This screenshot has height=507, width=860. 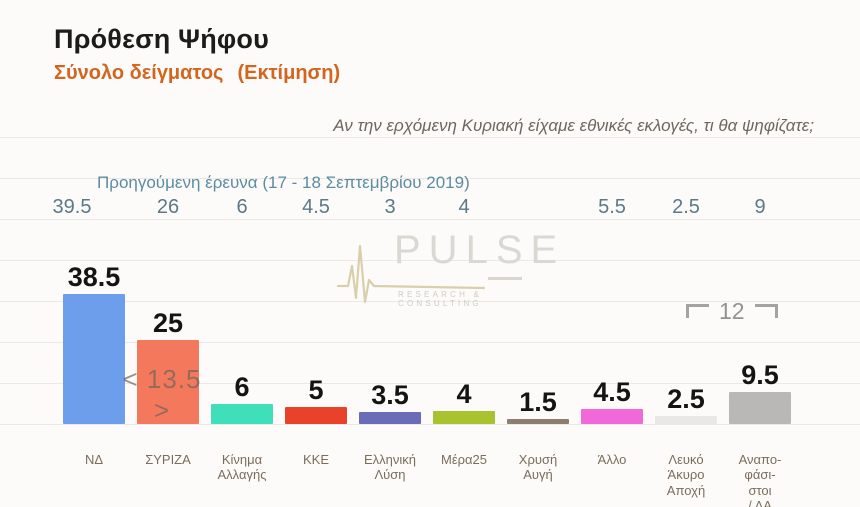 I want to click on axis-label-anapofasistoi: Αναπο- φάσι- στοι / ΔΑ, so click(x=760, y=479).